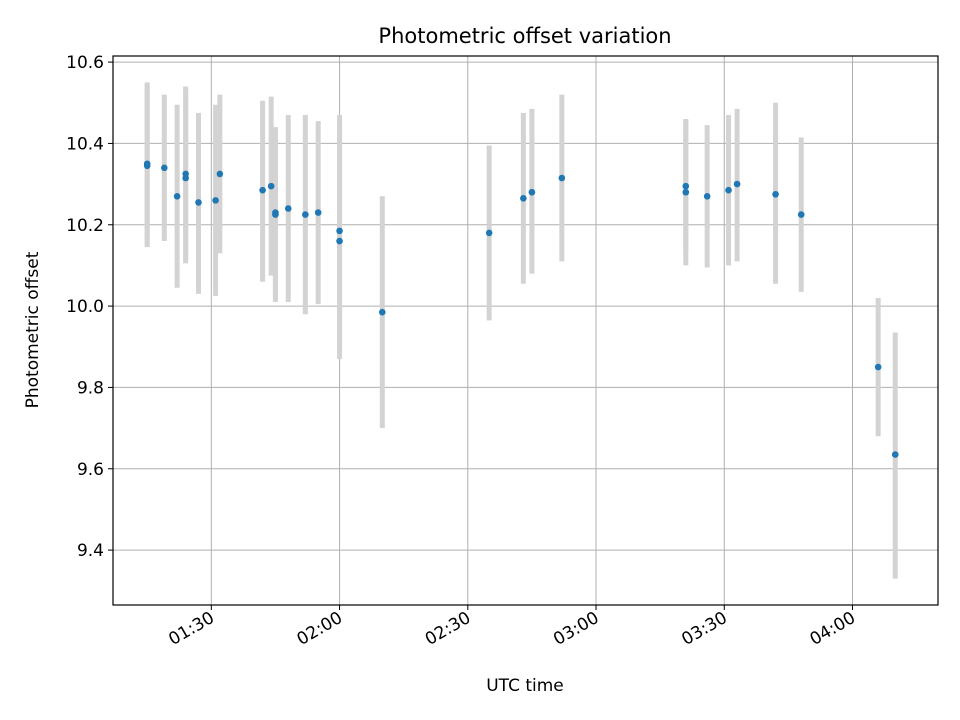 Image resolution: width=960 pixels, height=720 pixels. What do you see at coordinates (524, 36) in the screenshot?
I see `chart-title: Photometric offset variation` at bounding box center [524, 36].